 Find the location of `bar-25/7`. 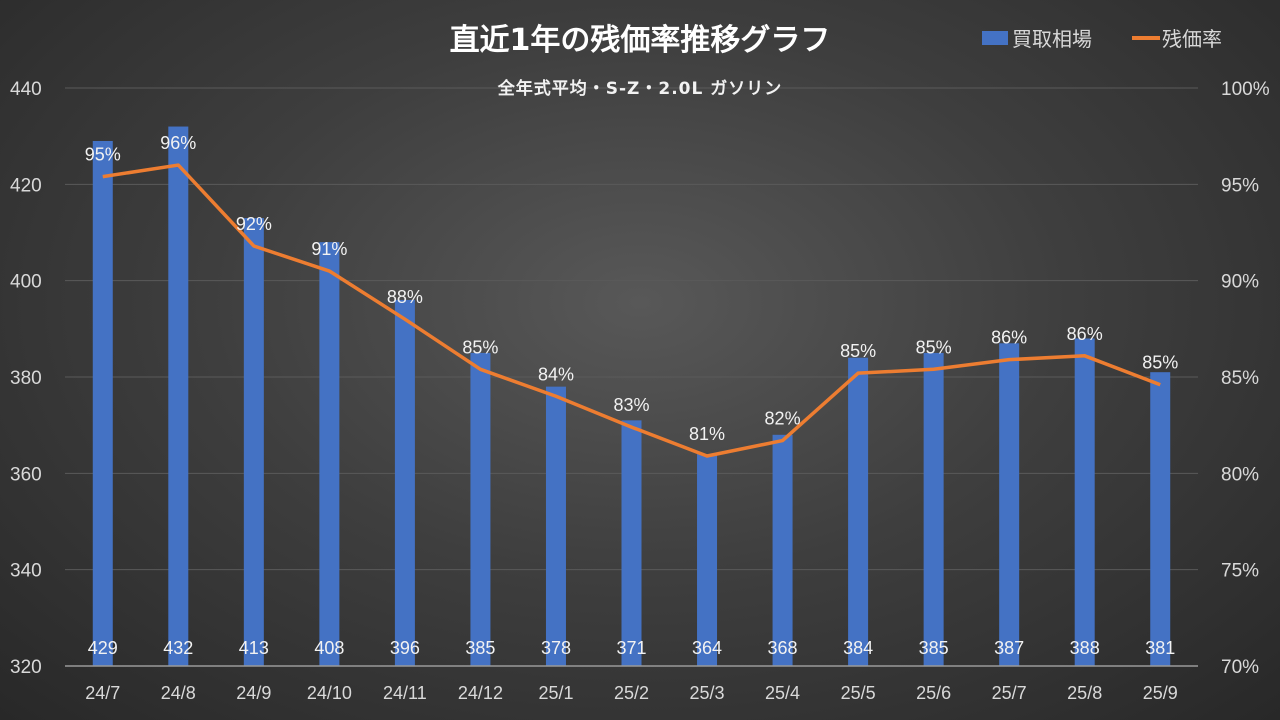

bar-25/7 is located at coordinates (1009, 504).